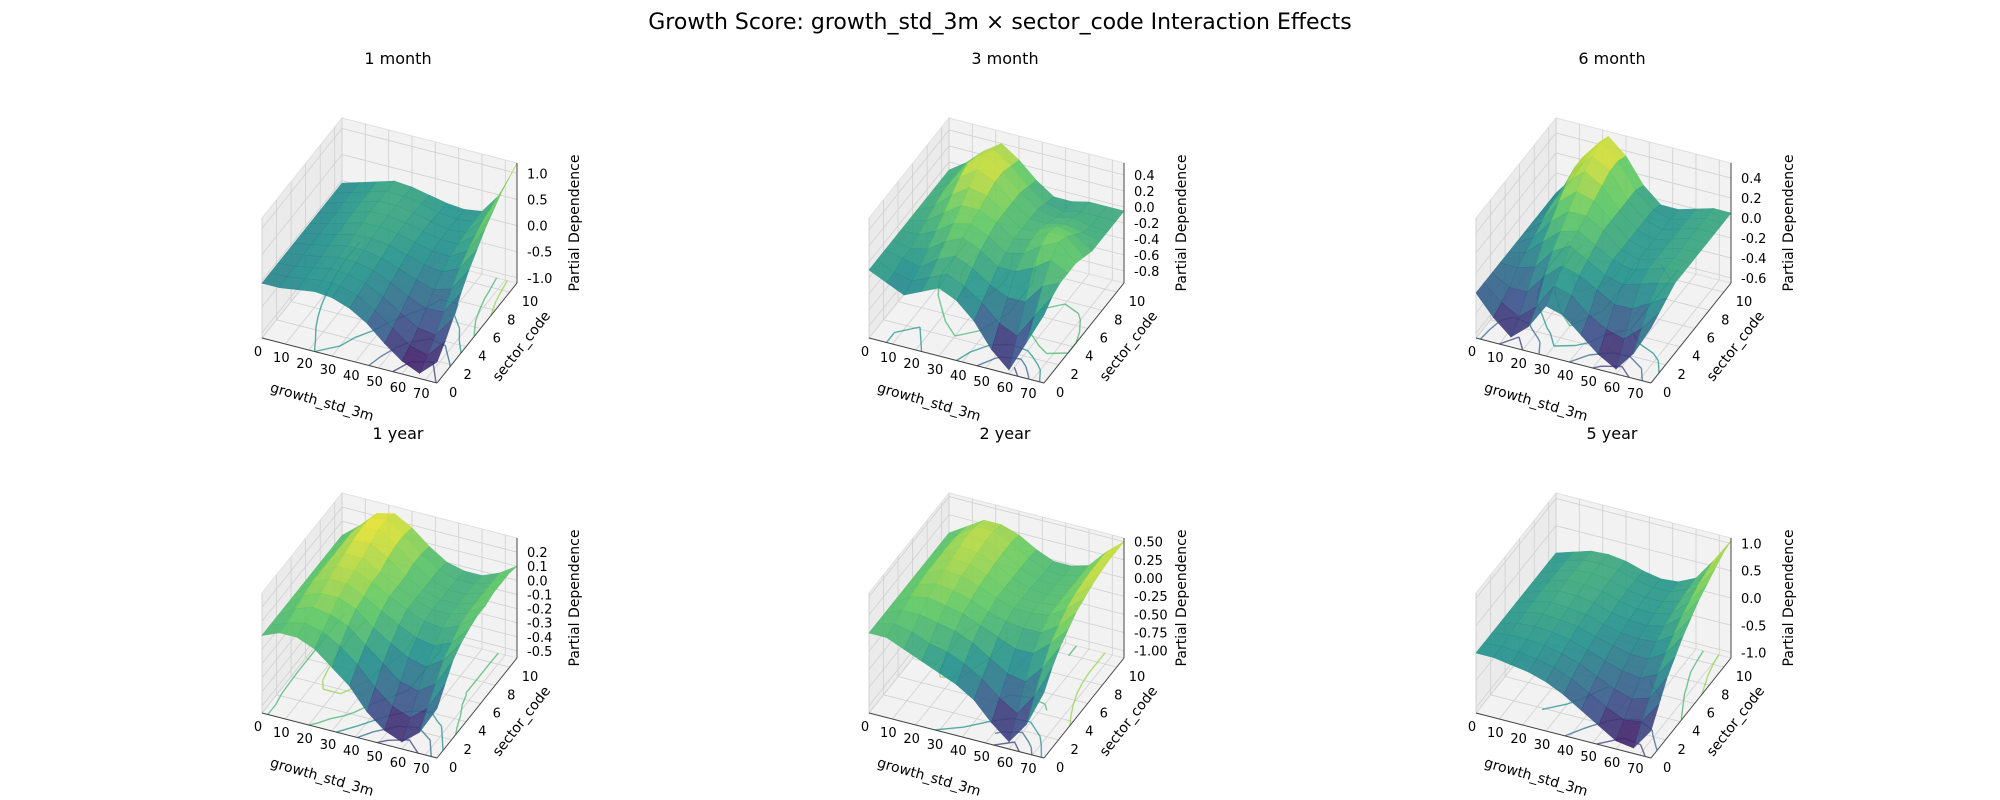 This screenshot has height=800, width=2000. What do you see at coordinates (1612, 433) in the screenshot?
I see `subplot-title: 5 year` at bounding box center [1612, 433].